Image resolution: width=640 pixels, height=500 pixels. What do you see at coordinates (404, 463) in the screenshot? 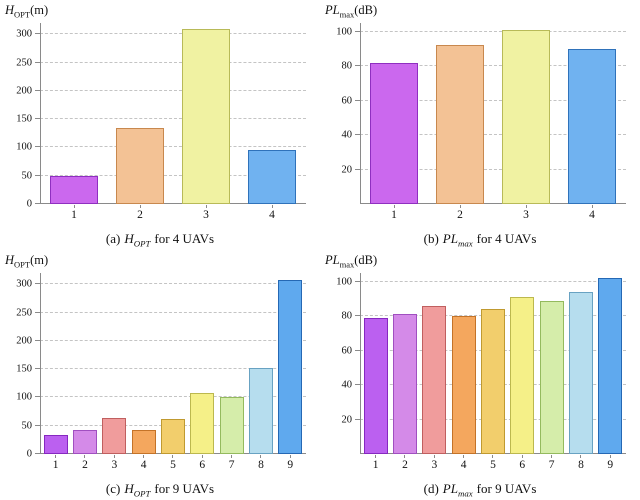
I see `x-tick-label: 2` at bounding box center [404, 463].